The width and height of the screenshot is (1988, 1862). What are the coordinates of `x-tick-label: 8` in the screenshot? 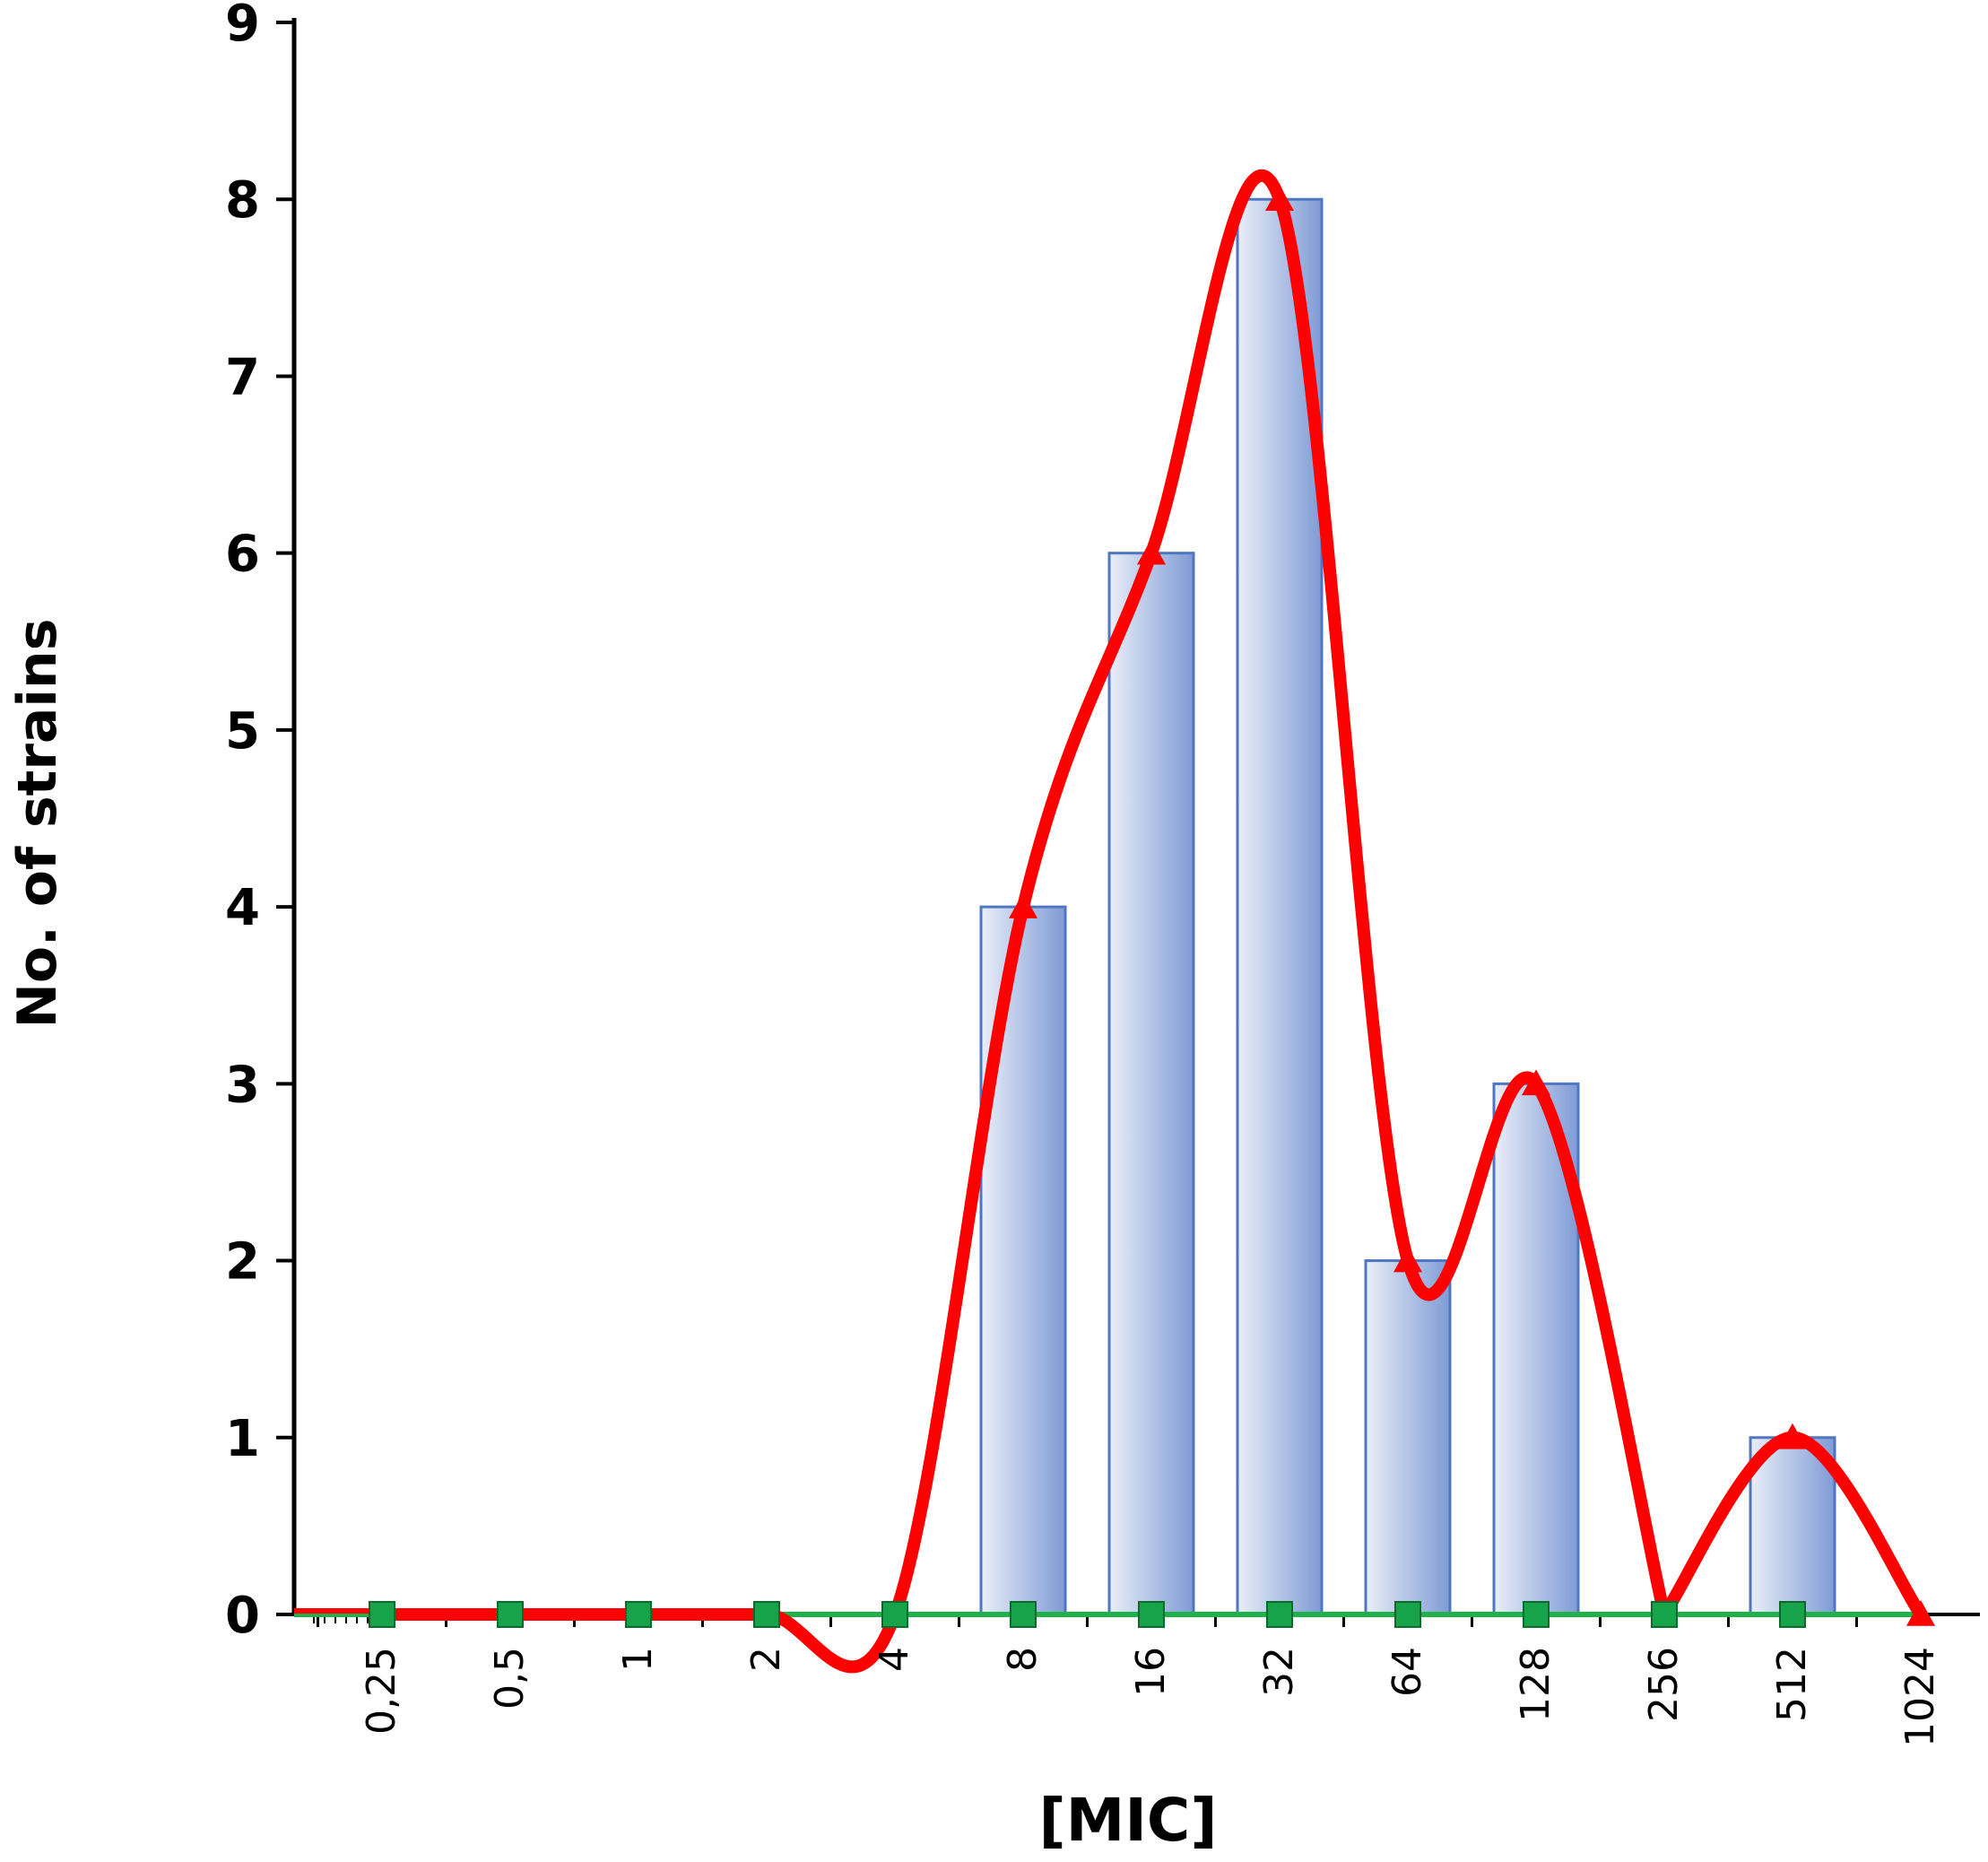 It's located at (1023, 1659).